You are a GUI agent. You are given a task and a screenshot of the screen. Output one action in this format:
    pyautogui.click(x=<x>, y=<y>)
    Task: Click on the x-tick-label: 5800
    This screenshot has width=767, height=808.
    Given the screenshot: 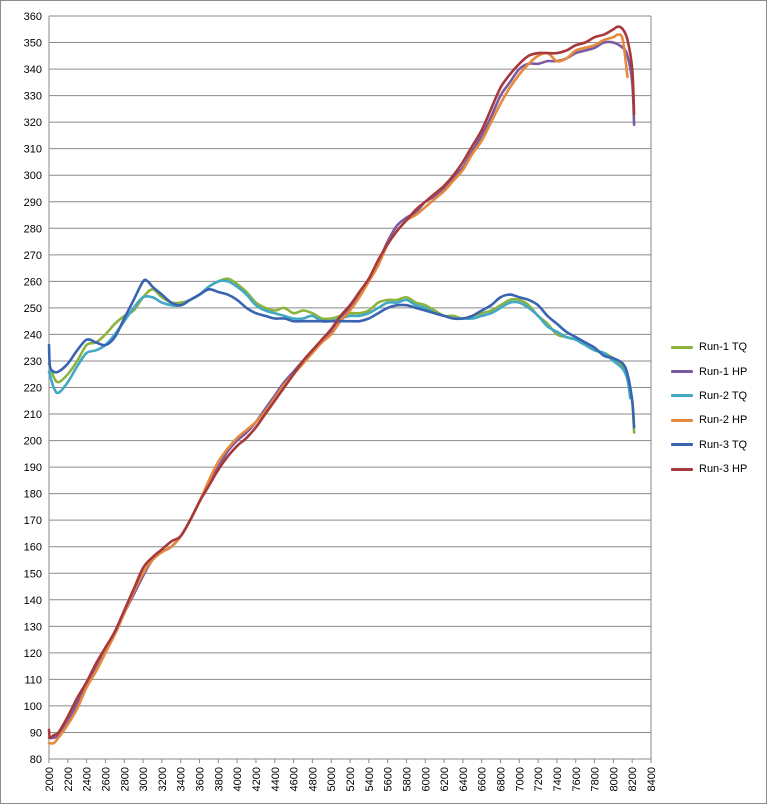 What is the action you would take?
    pyautogui.click(x=407, y=779)
    